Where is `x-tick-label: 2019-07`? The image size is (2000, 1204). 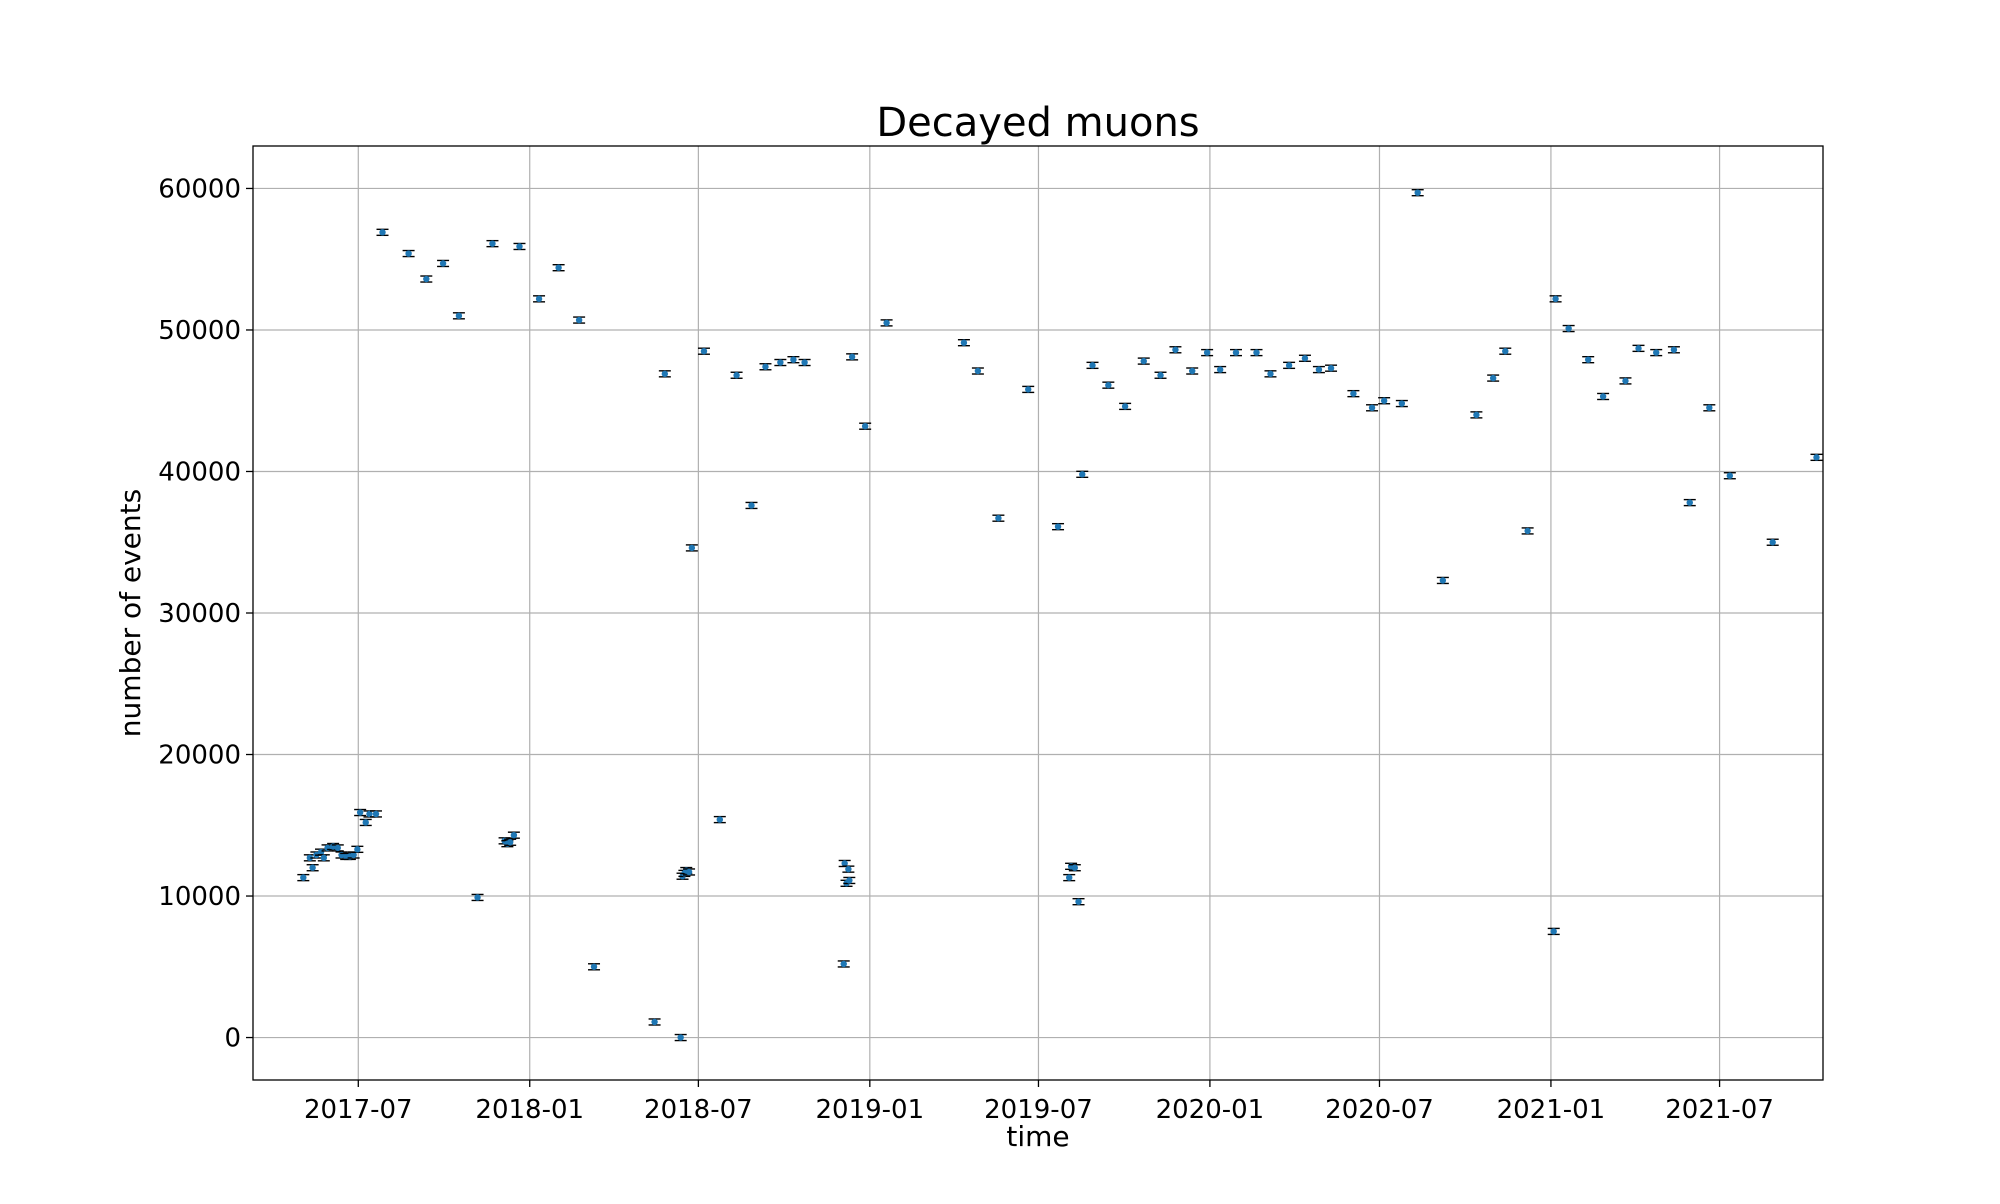 x-tick-label: 2019-07 is located at coordinates (1038, 1110).